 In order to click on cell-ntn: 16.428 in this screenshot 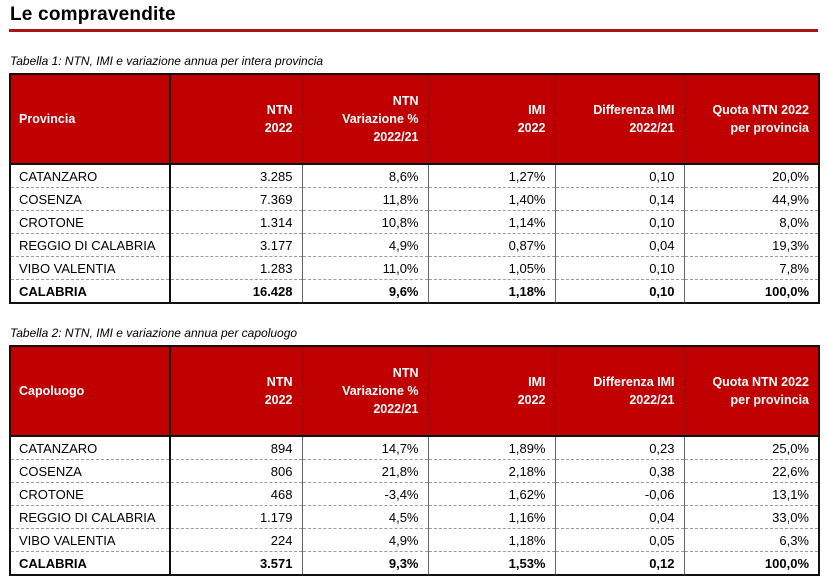, I will do `click(235, 291)`.